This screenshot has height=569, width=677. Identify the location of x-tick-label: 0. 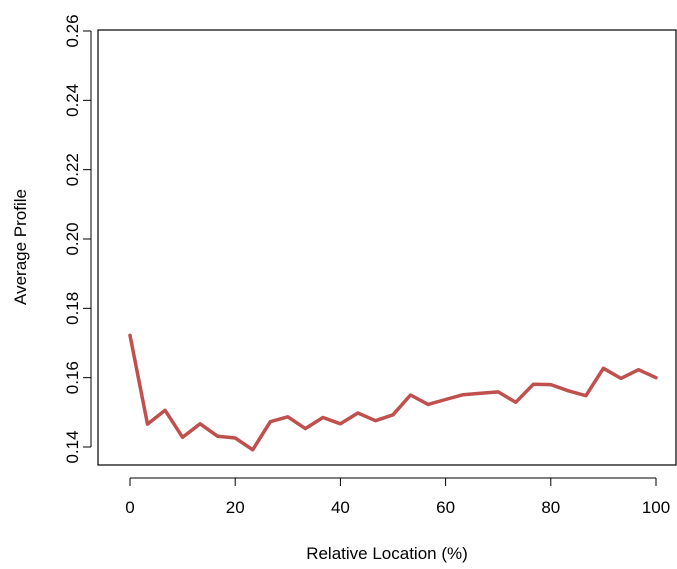
(129, 507).